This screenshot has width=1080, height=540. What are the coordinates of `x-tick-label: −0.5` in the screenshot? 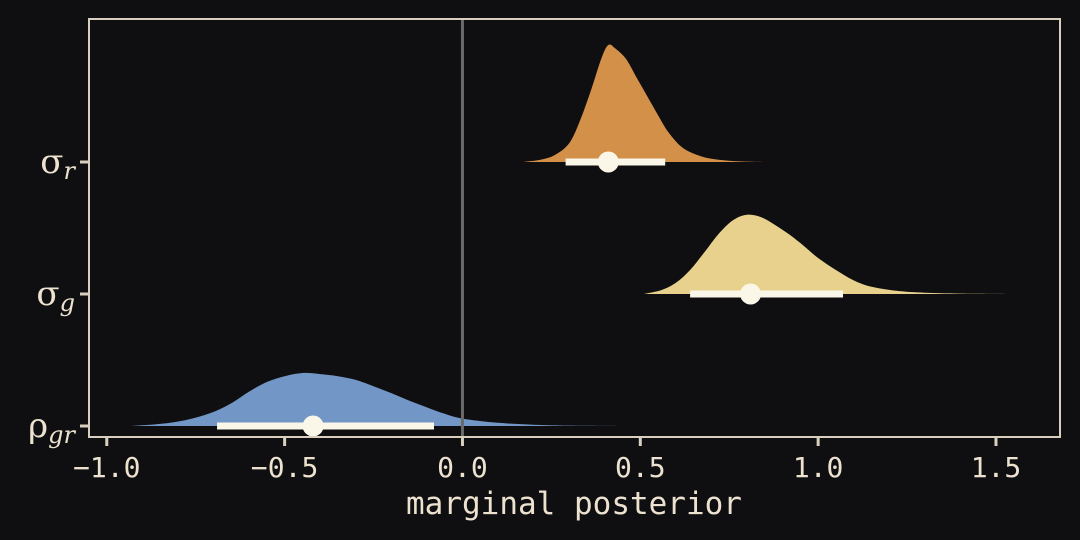 It's located at (284, 467).